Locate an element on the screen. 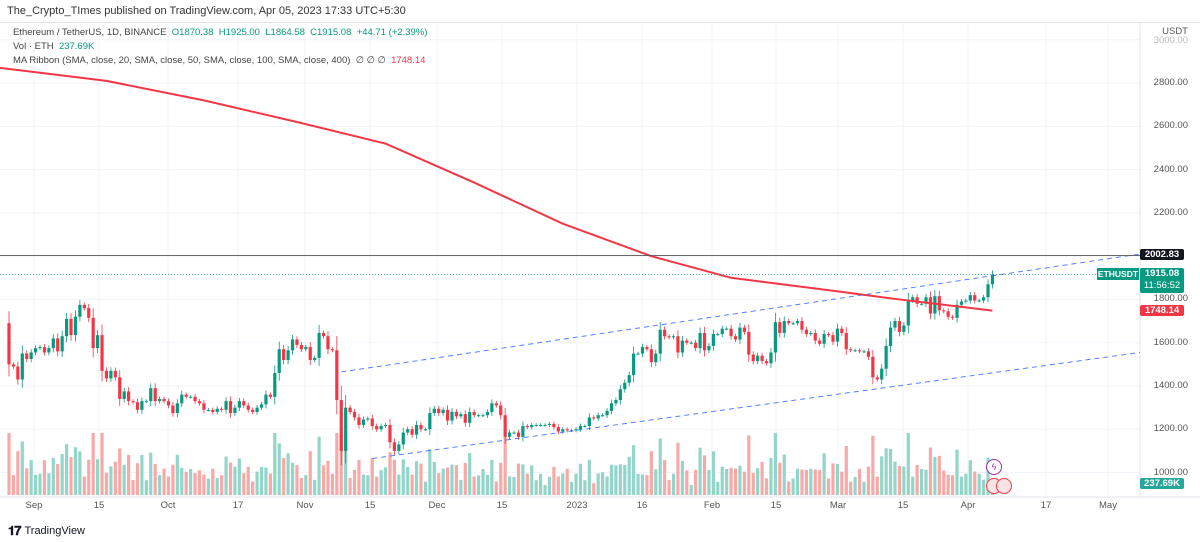  footer: 𝟏𝟕 TradingView is located at coordinates (46, 531).